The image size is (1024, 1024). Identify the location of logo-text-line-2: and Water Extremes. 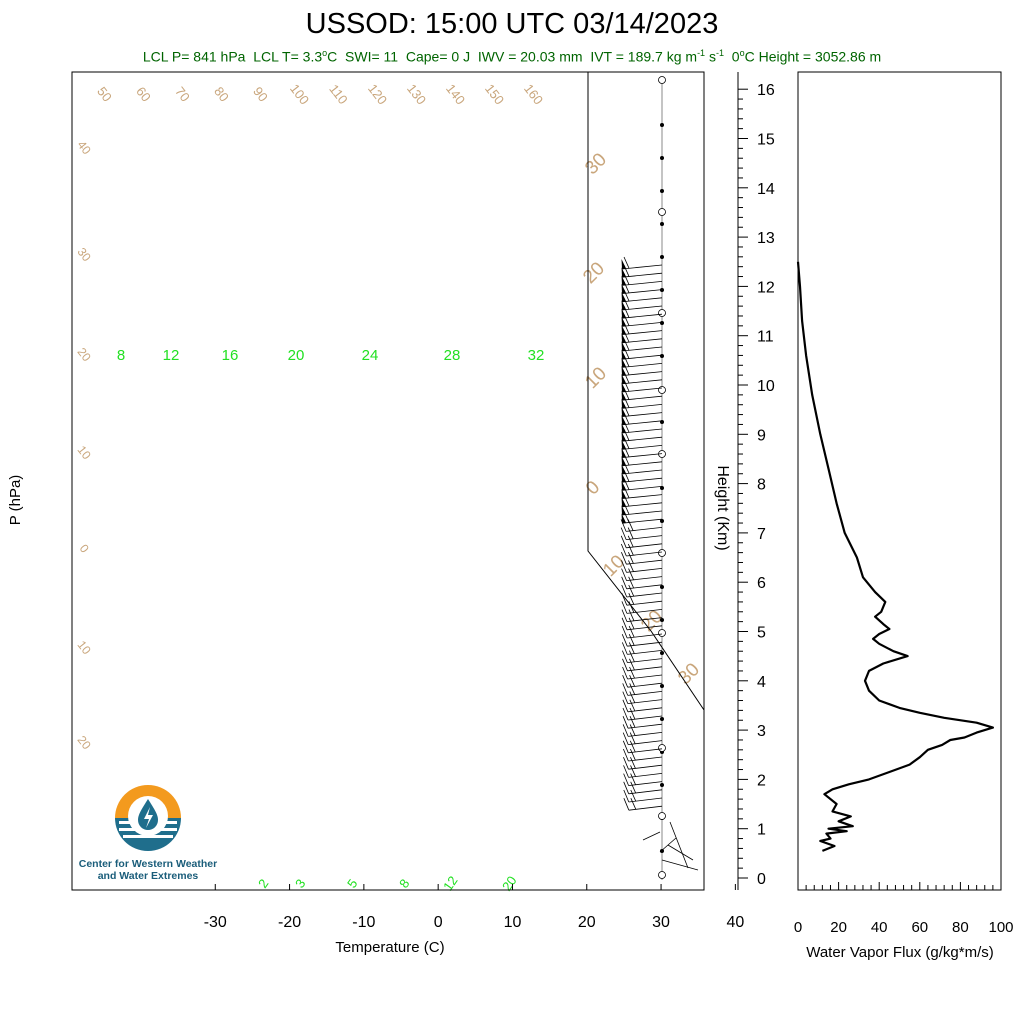
(148, 876).